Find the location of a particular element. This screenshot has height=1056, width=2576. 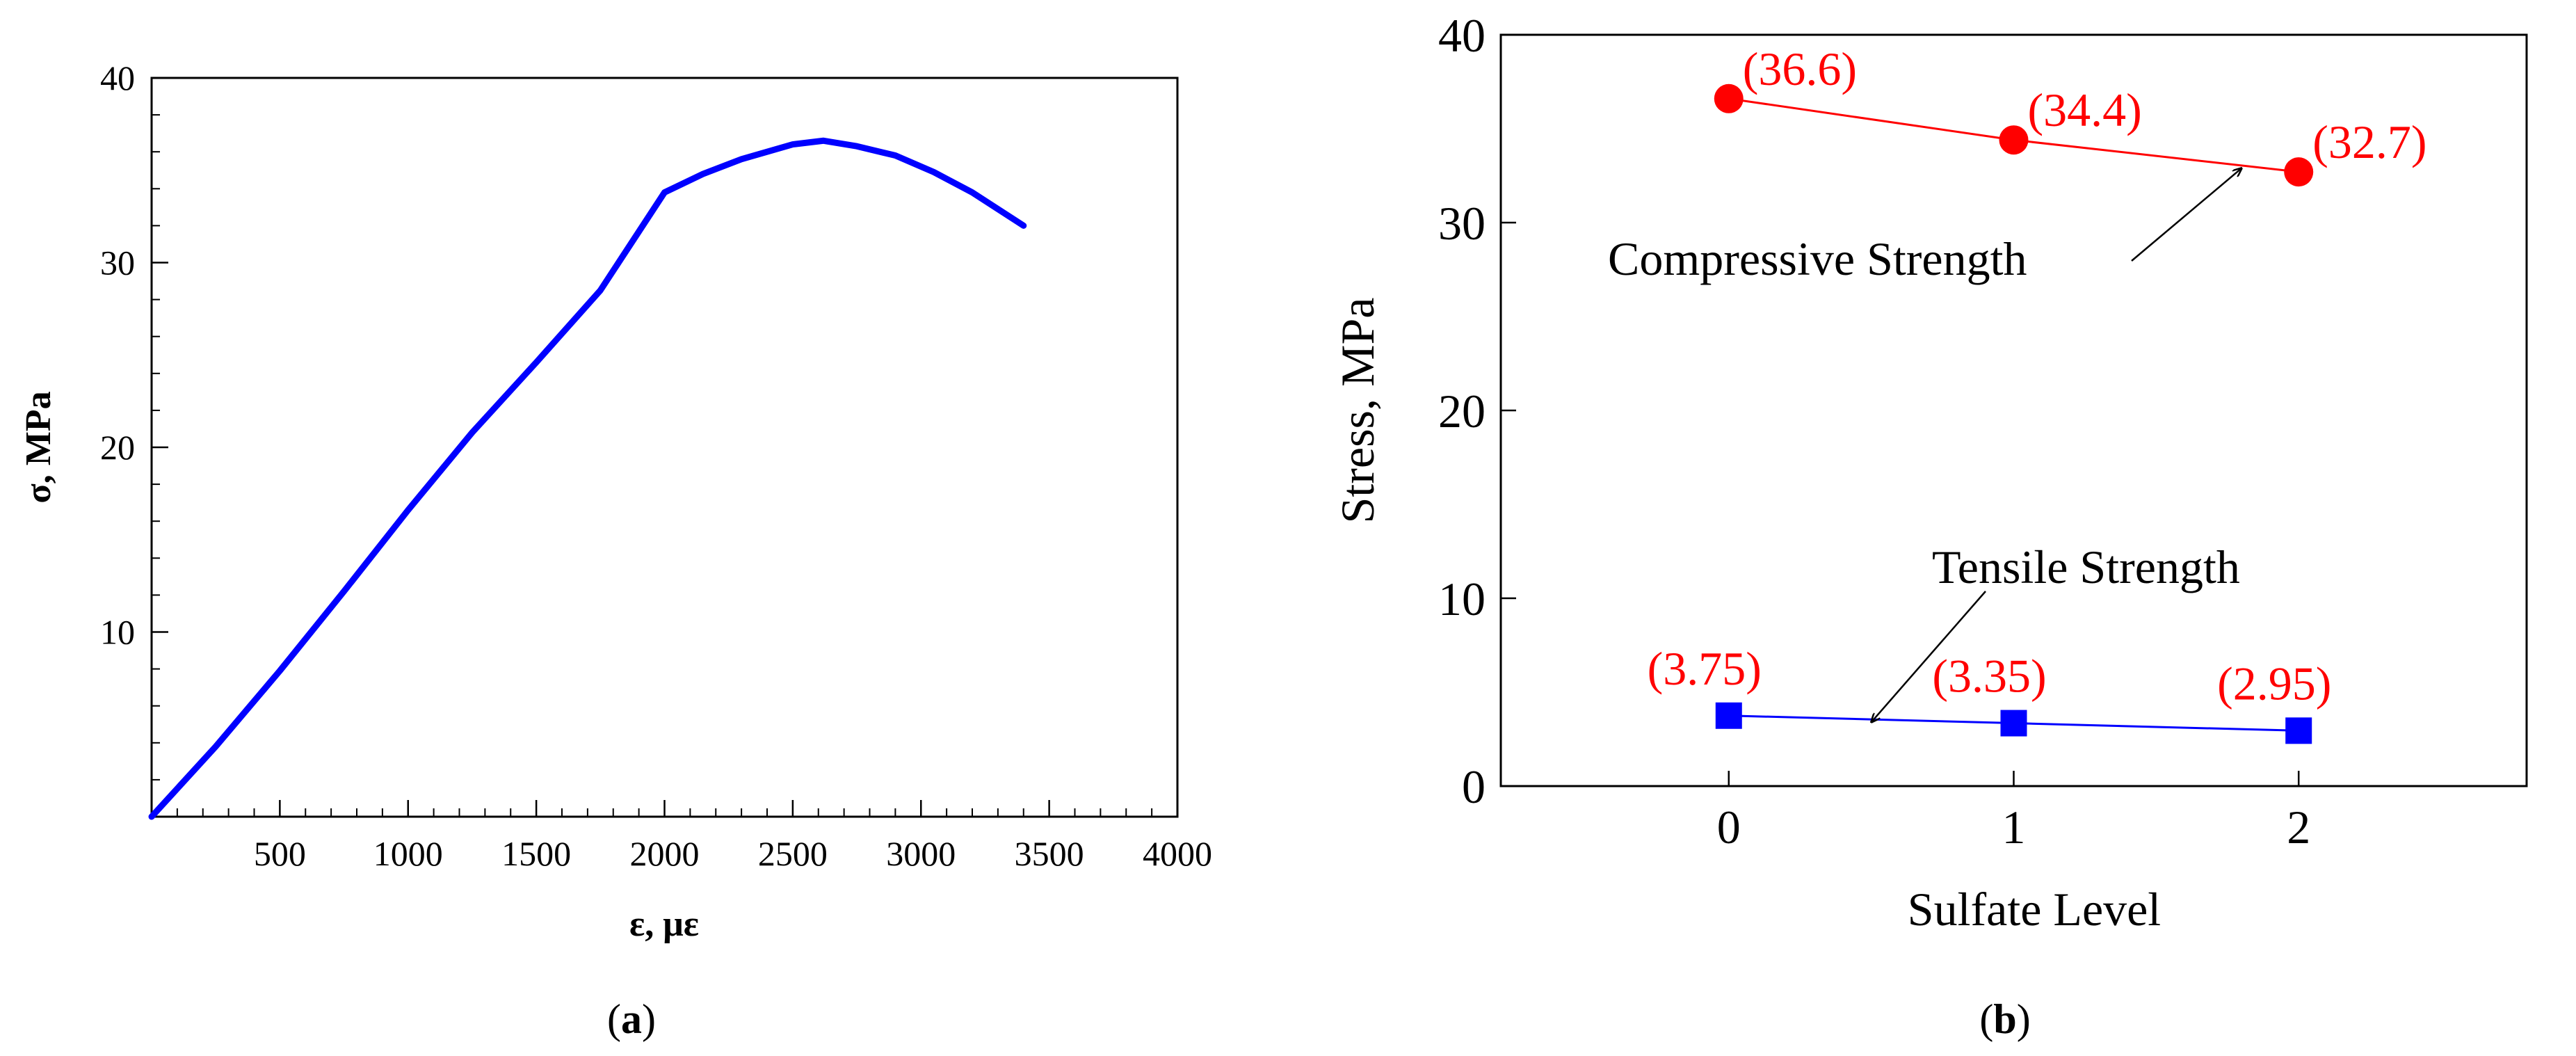

compressive-strength-arrow is located at coordinates (2186, 215).